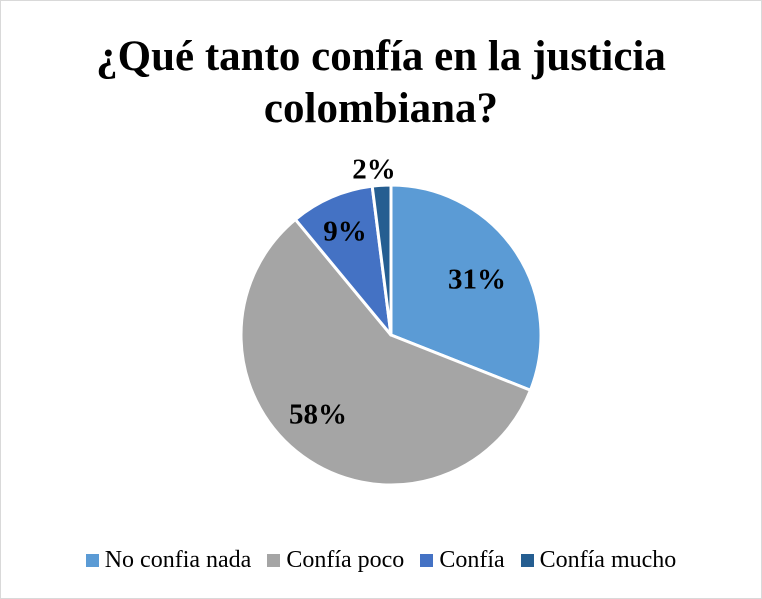 Image resolution: width=762 pixels, height=599 pixels. I want to click on legend-item: Confía poco, so click(335, 560).